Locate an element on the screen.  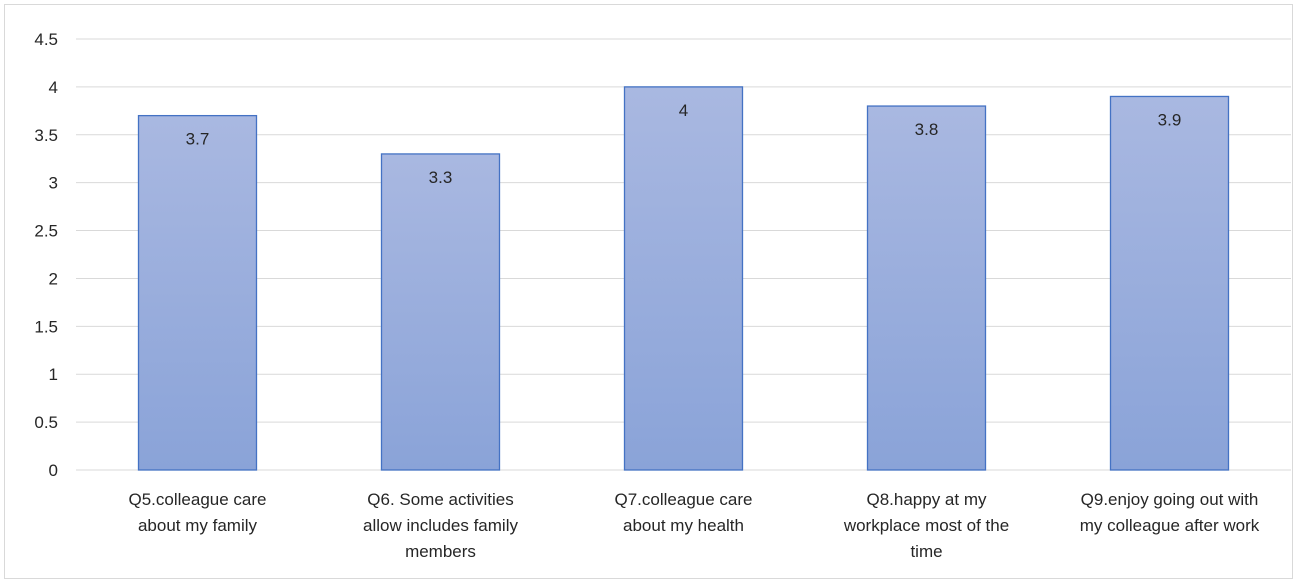
y-tick-label: 1.5 is located at coordinates (46, 326).